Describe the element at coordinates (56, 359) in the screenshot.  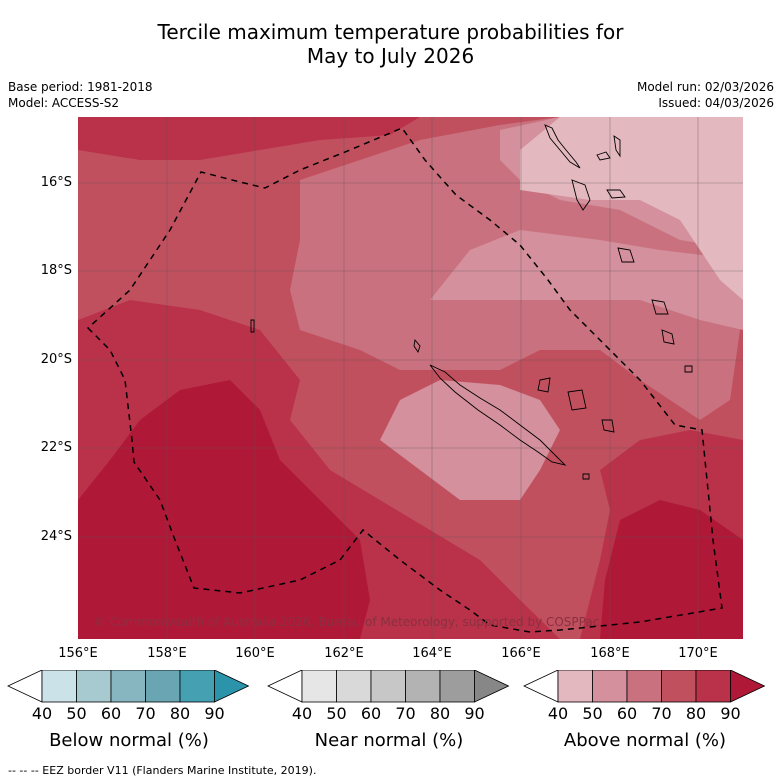
I see `lat-label-20s: 20°S` at that location.